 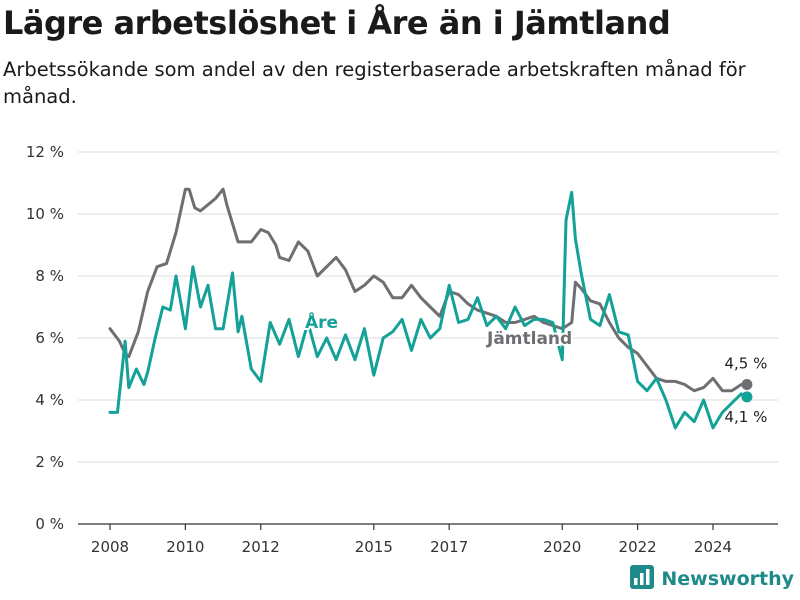 I want to click on y-tick-label: 12 %, so click(x=45, y=152).